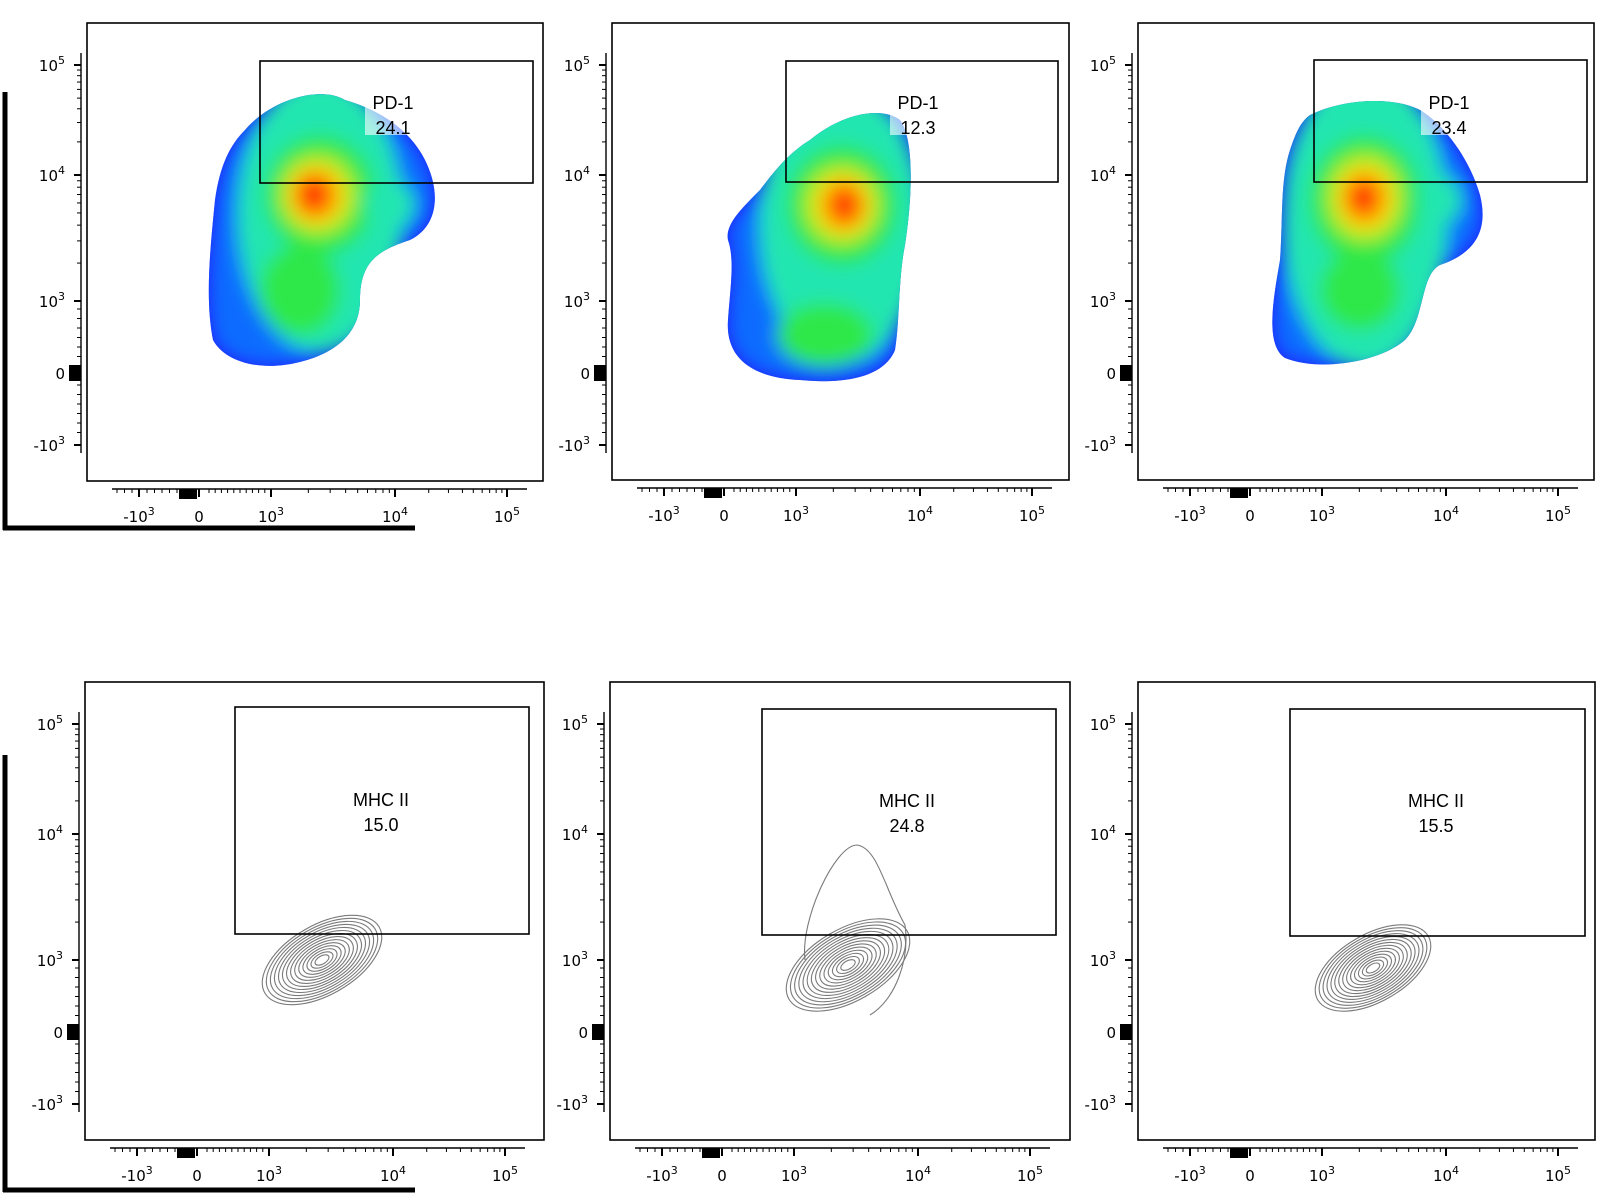 The height and width of the screenshot is (1198, 1600). What do you see at coordinates (917, 128) in the screenshot?
I see `gate-value: 12.3` at bounding box center [917, 128].